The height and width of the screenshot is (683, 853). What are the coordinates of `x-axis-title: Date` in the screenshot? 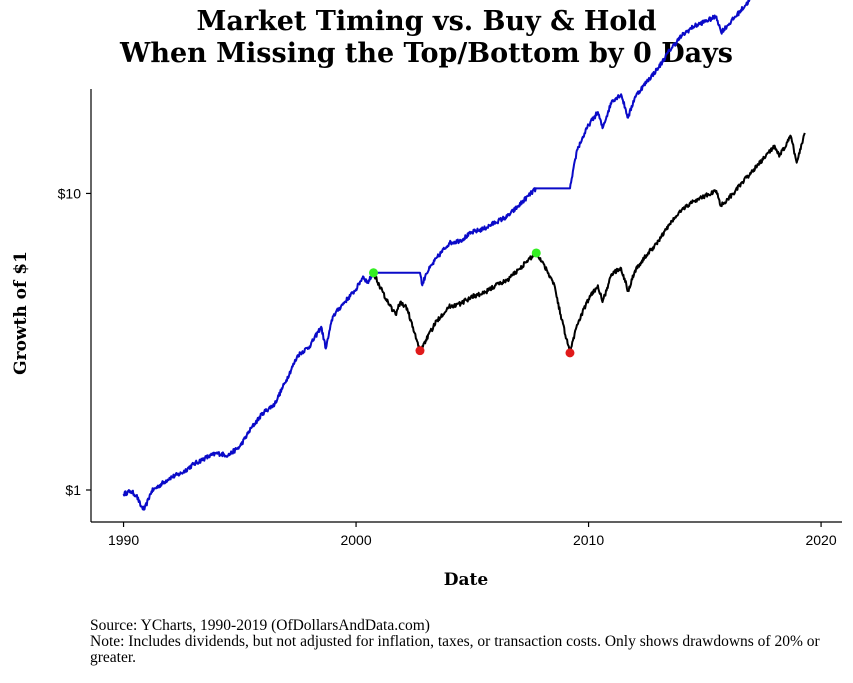 It's located at (466, 580).